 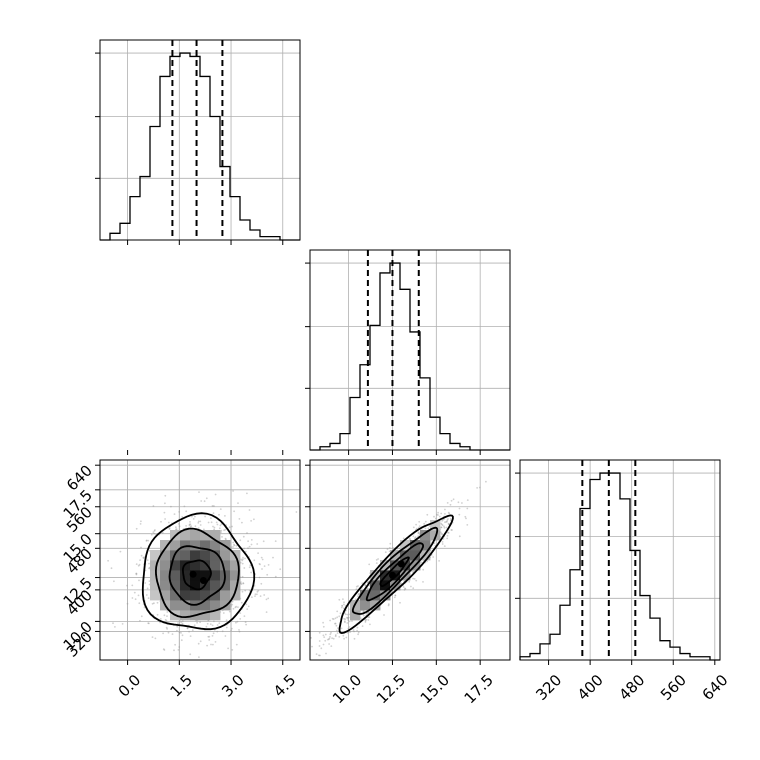 What do you see at coordinates (410, 560) in the screenshot?
I see `panel-frame-p1-p2` at bounding box center [410, 560].